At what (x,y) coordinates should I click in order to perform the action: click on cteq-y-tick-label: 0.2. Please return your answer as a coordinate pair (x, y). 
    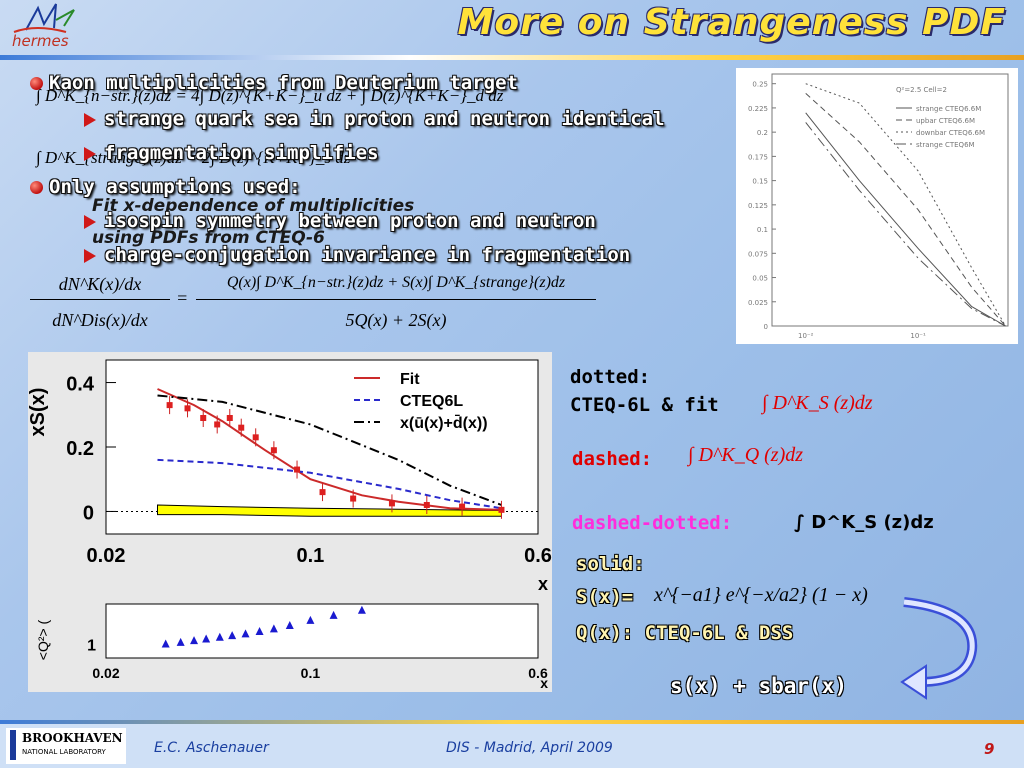
    Looking at the image, I should click on (762, 133).